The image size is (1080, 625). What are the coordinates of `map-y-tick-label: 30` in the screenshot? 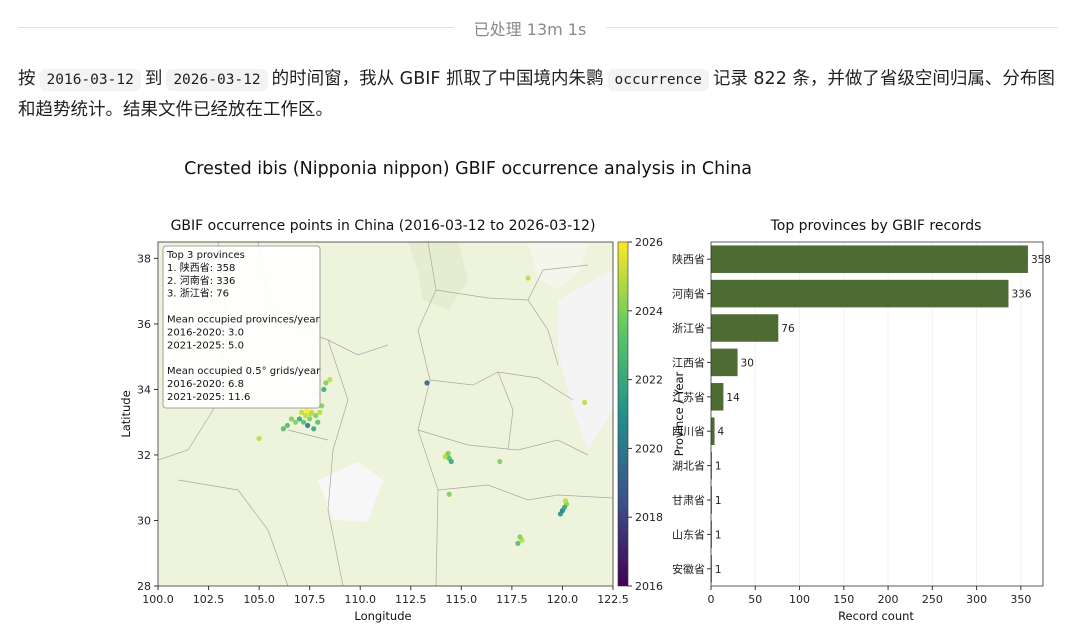 It's located at (144, 520).